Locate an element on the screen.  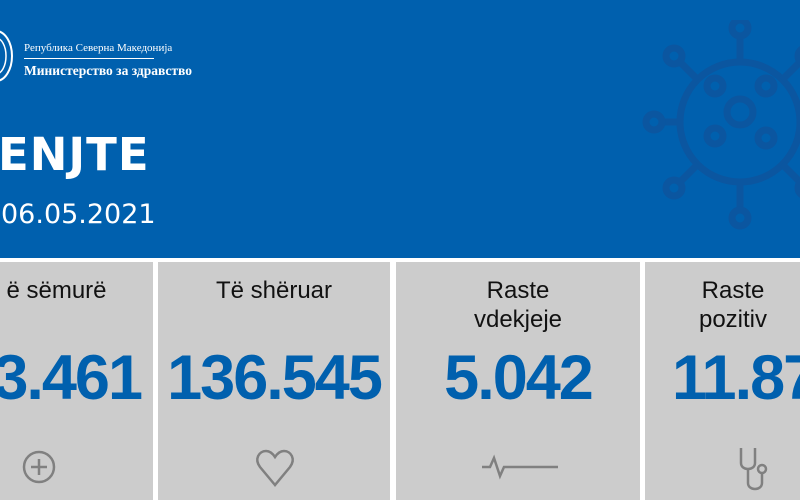
card-value: 5.042 is located at coordinates (519, 378).